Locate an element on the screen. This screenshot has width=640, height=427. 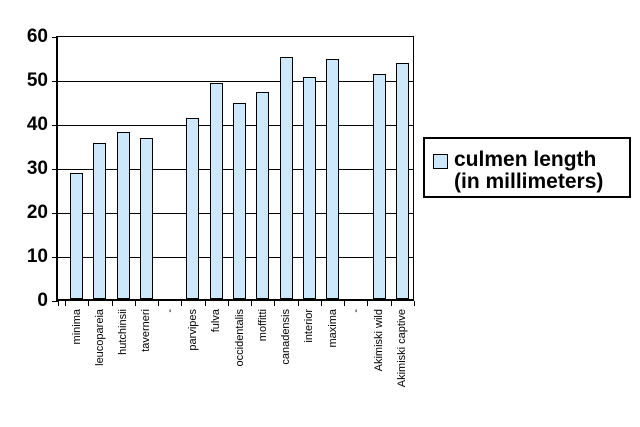
bar-maxima is located at coordinates (332, 179).